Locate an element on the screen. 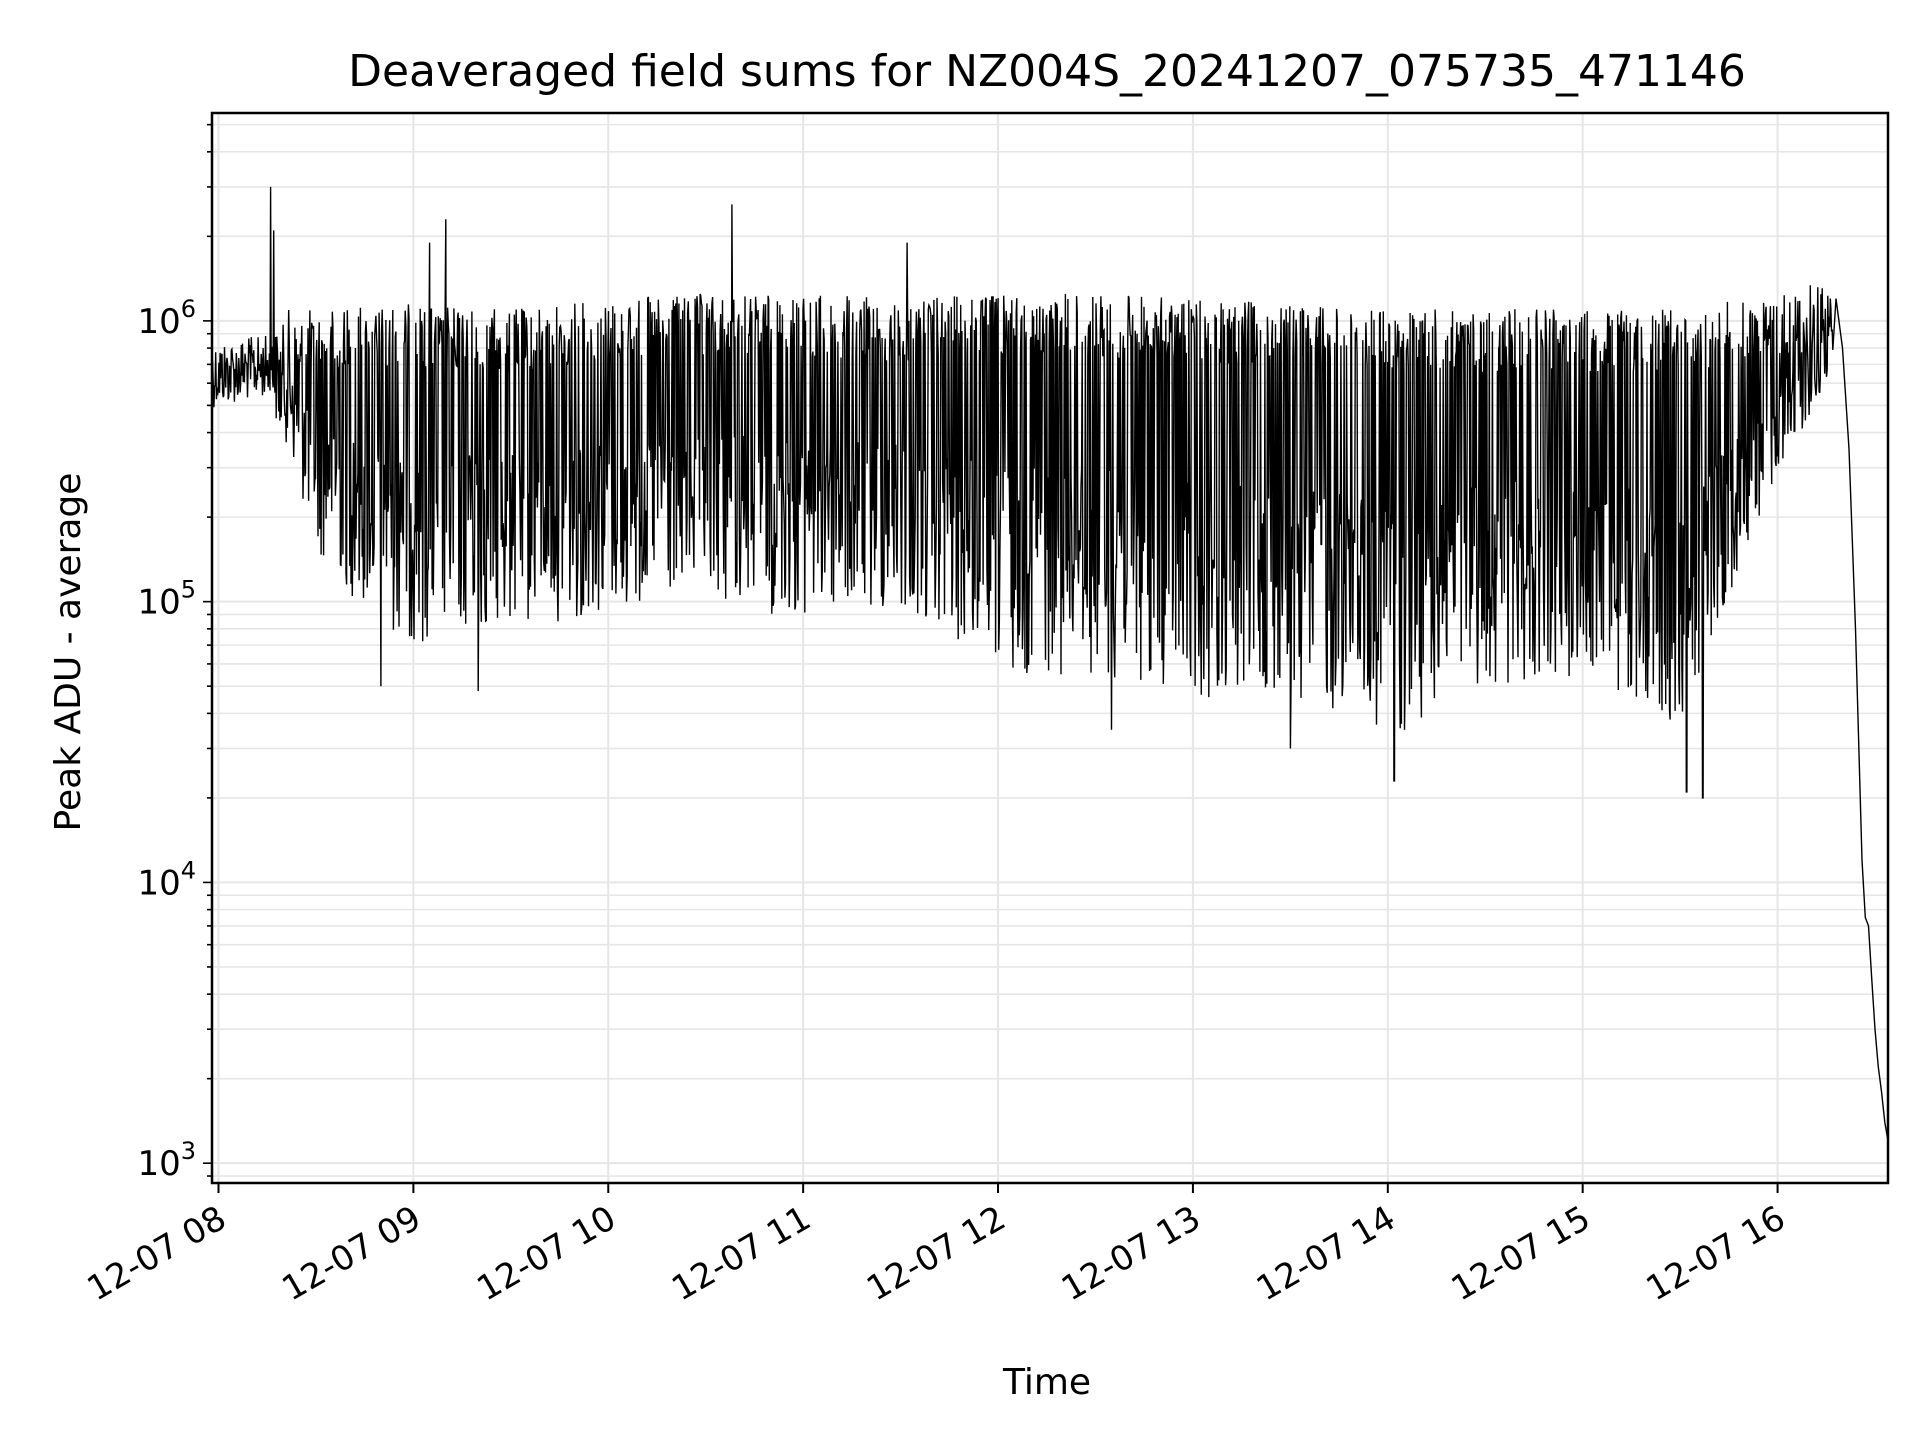 This screenshot has height=1440, width=1920. y-tick-label: 10³ is located at coordinates (166, 1160).